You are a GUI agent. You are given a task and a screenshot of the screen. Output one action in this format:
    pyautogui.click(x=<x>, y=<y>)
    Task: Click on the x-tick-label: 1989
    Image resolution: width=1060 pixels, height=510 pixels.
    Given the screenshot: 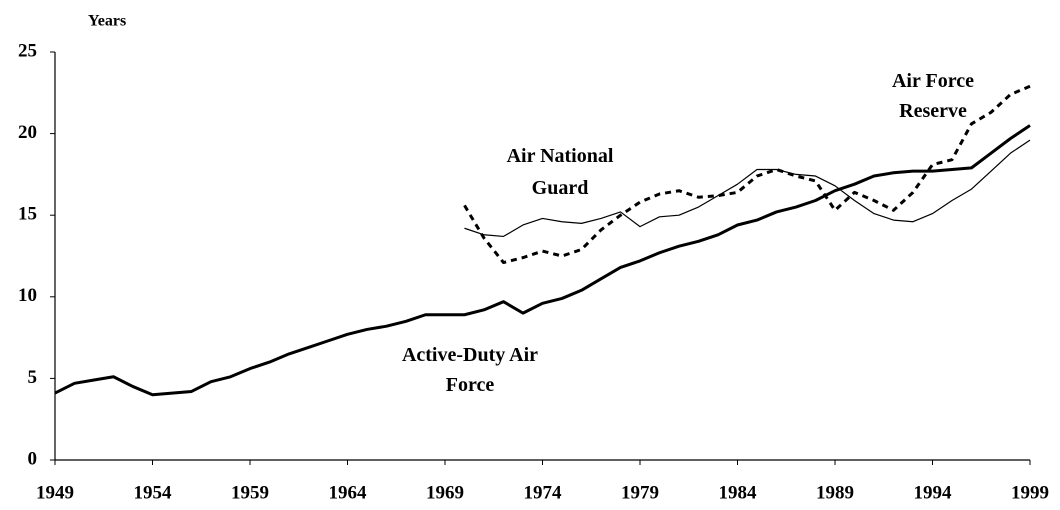 What is the action you would take?
    pyautogui.click(x=835, y=492)
    